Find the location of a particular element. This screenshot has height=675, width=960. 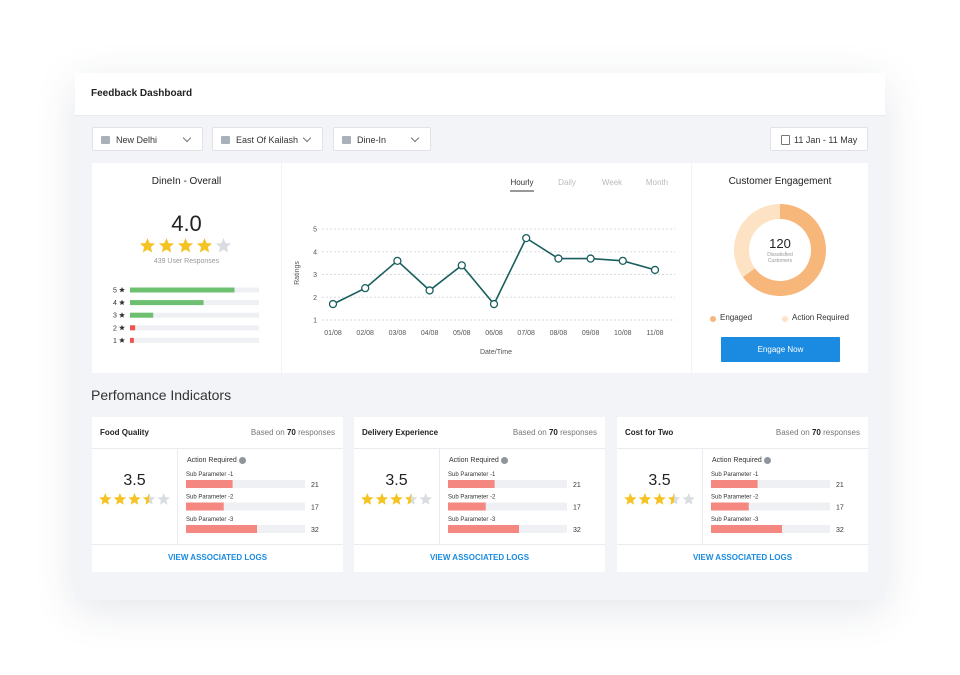

donut is located at coordinates (780, 250).